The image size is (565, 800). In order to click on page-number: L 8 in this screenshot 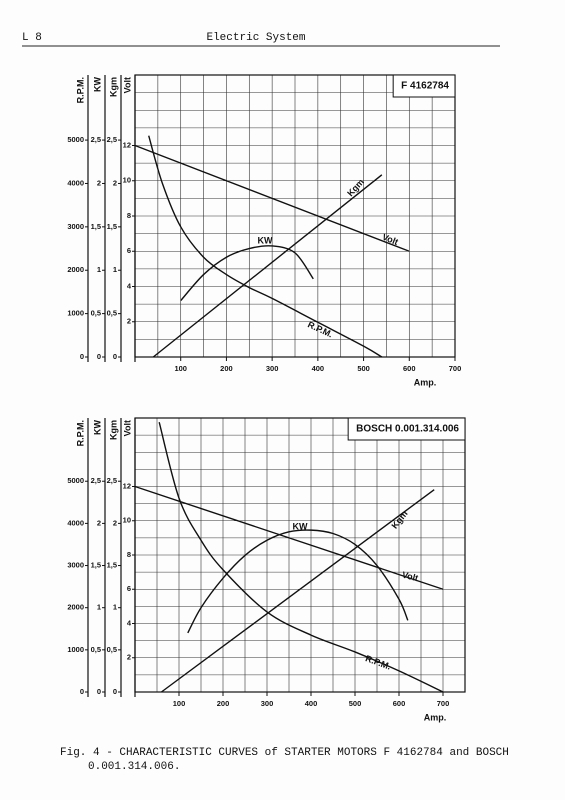, I will do `click(32, 38)`.